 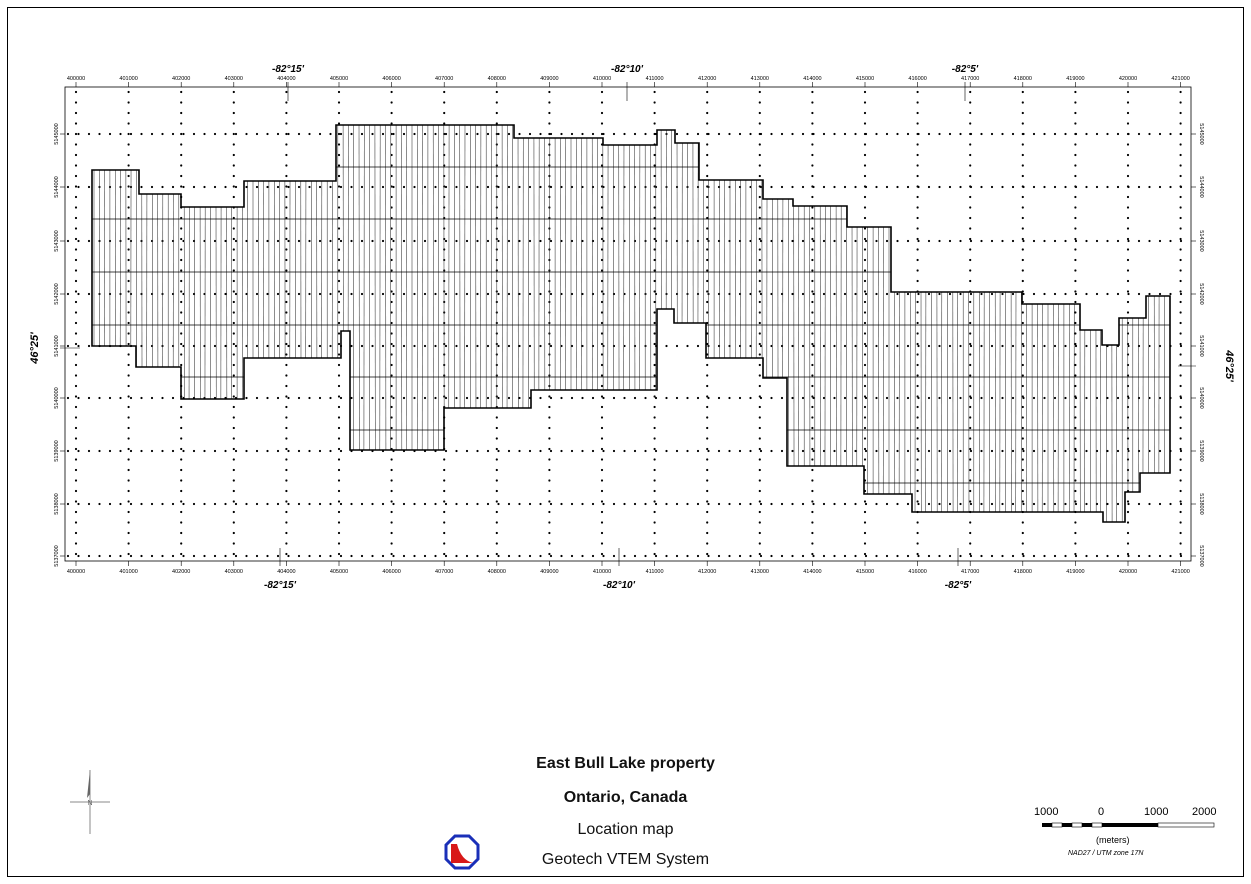 What do you see at coordinates (497, 572) in the screenshot?
I see `easting-tick-label: 408000` at bounding box center [497, 572].